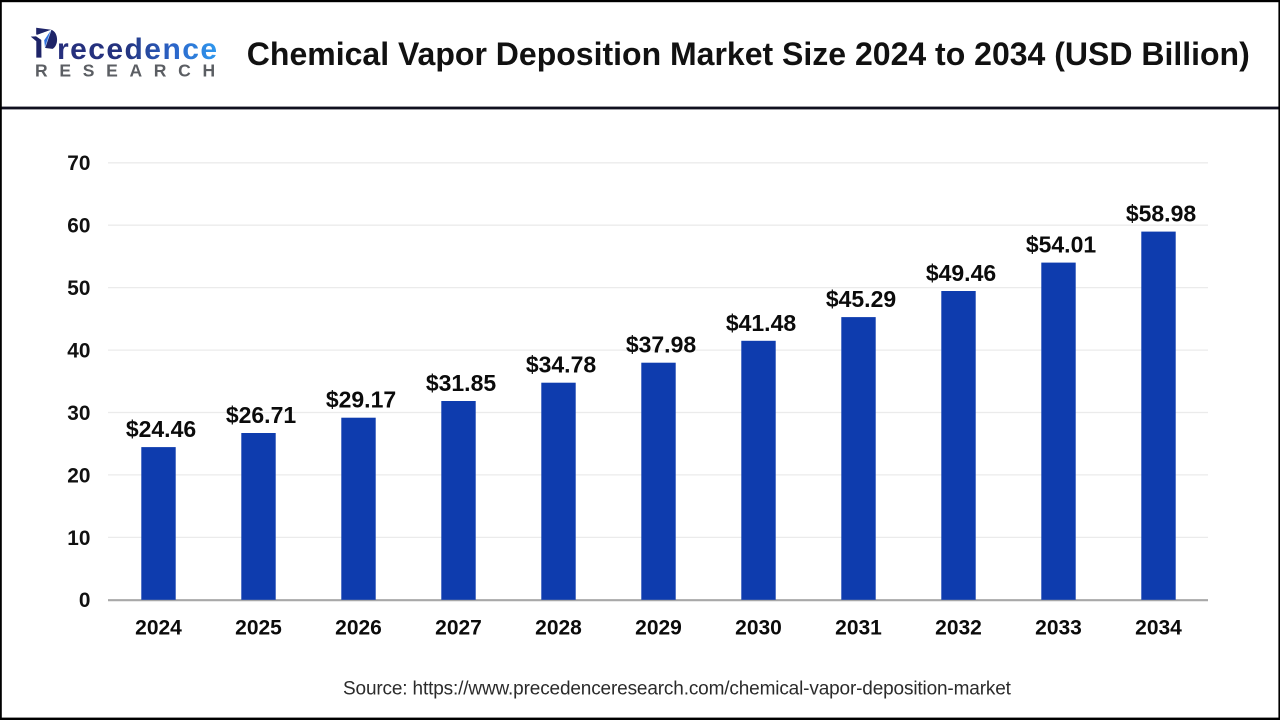 This screenshot has height=720, width=1280. Describe the element at coordinates (1058, 627) in the screenshot. I see `svg-text: 2033` at that location.